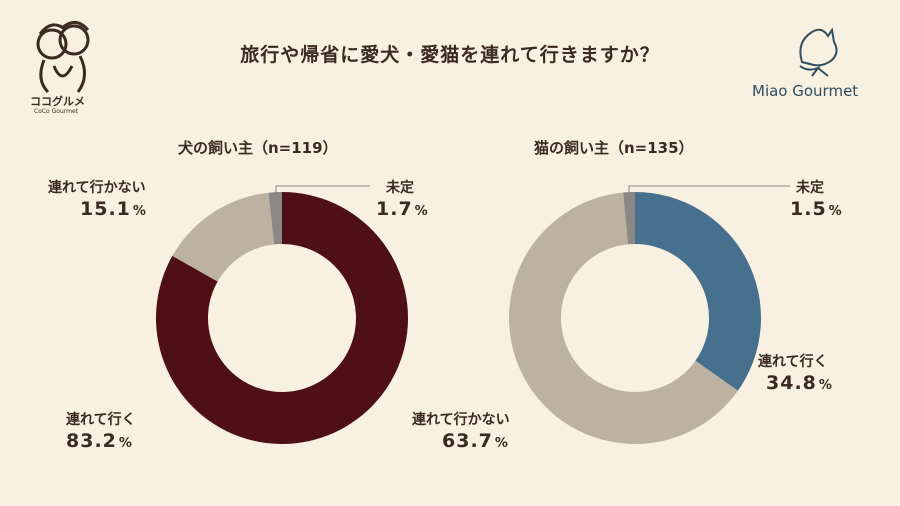 The width and height of the screenshot is (900, 506). I want to click on dog-take-label: 連れて行く 83.2%, so click(101, 432).